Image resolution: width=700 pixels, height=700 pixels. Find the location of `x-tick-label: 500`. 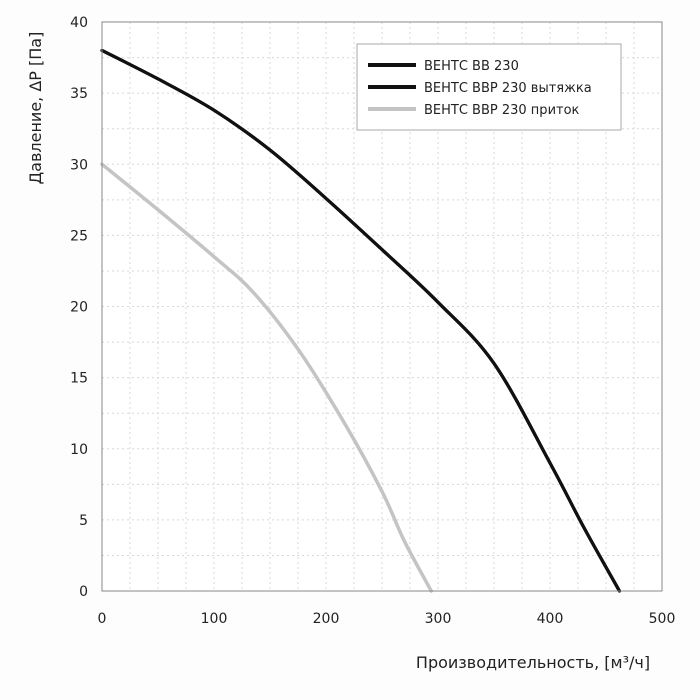

x-tick-label: 500 is located at coordinates (662, 619).